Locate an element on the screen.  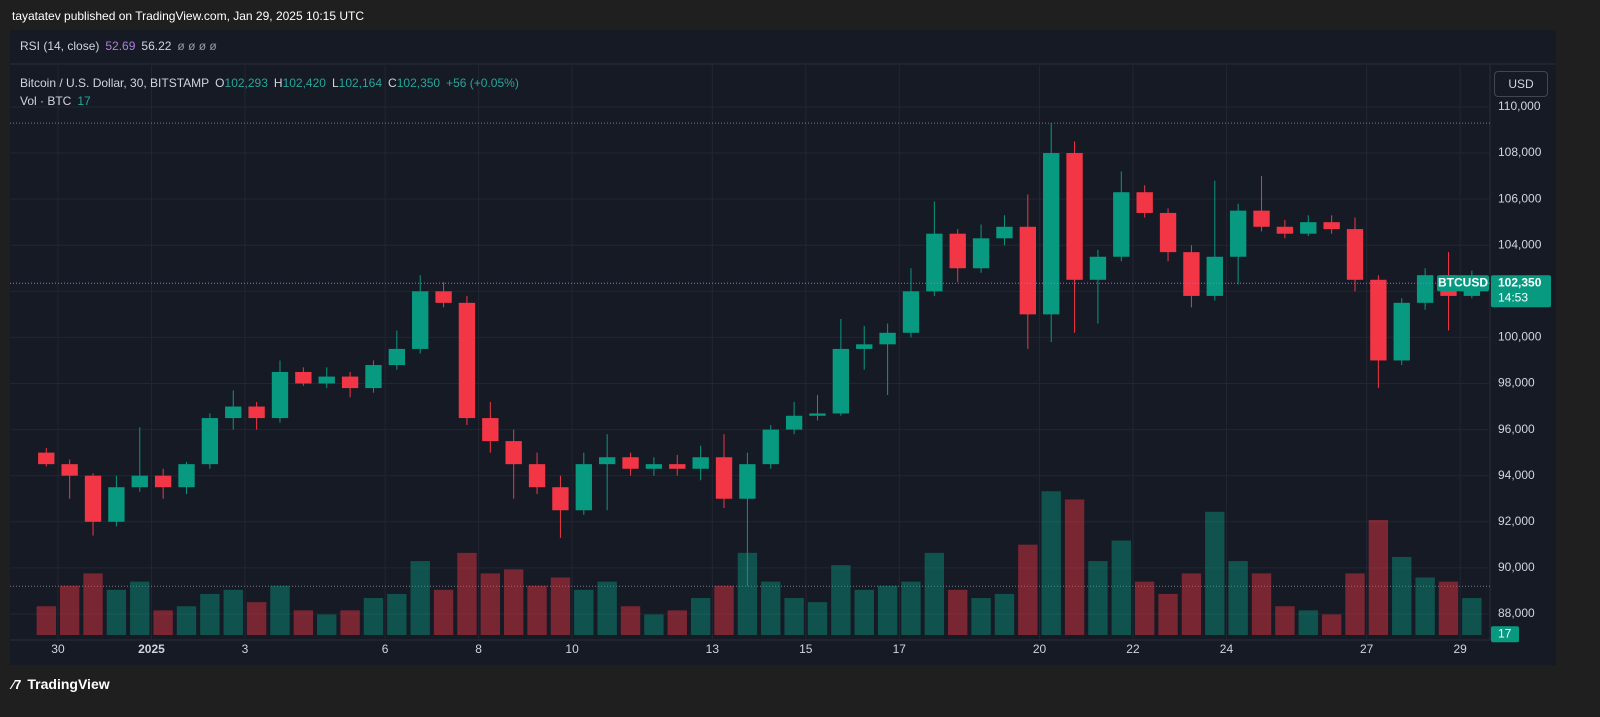
ohlc-item: H102,420 is located at coordinates (300, 83).